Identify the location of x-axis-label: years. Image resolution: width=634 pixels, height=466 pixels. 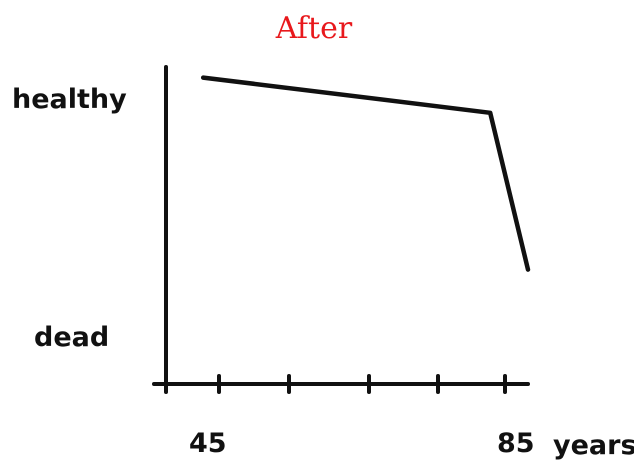
(593, 445).